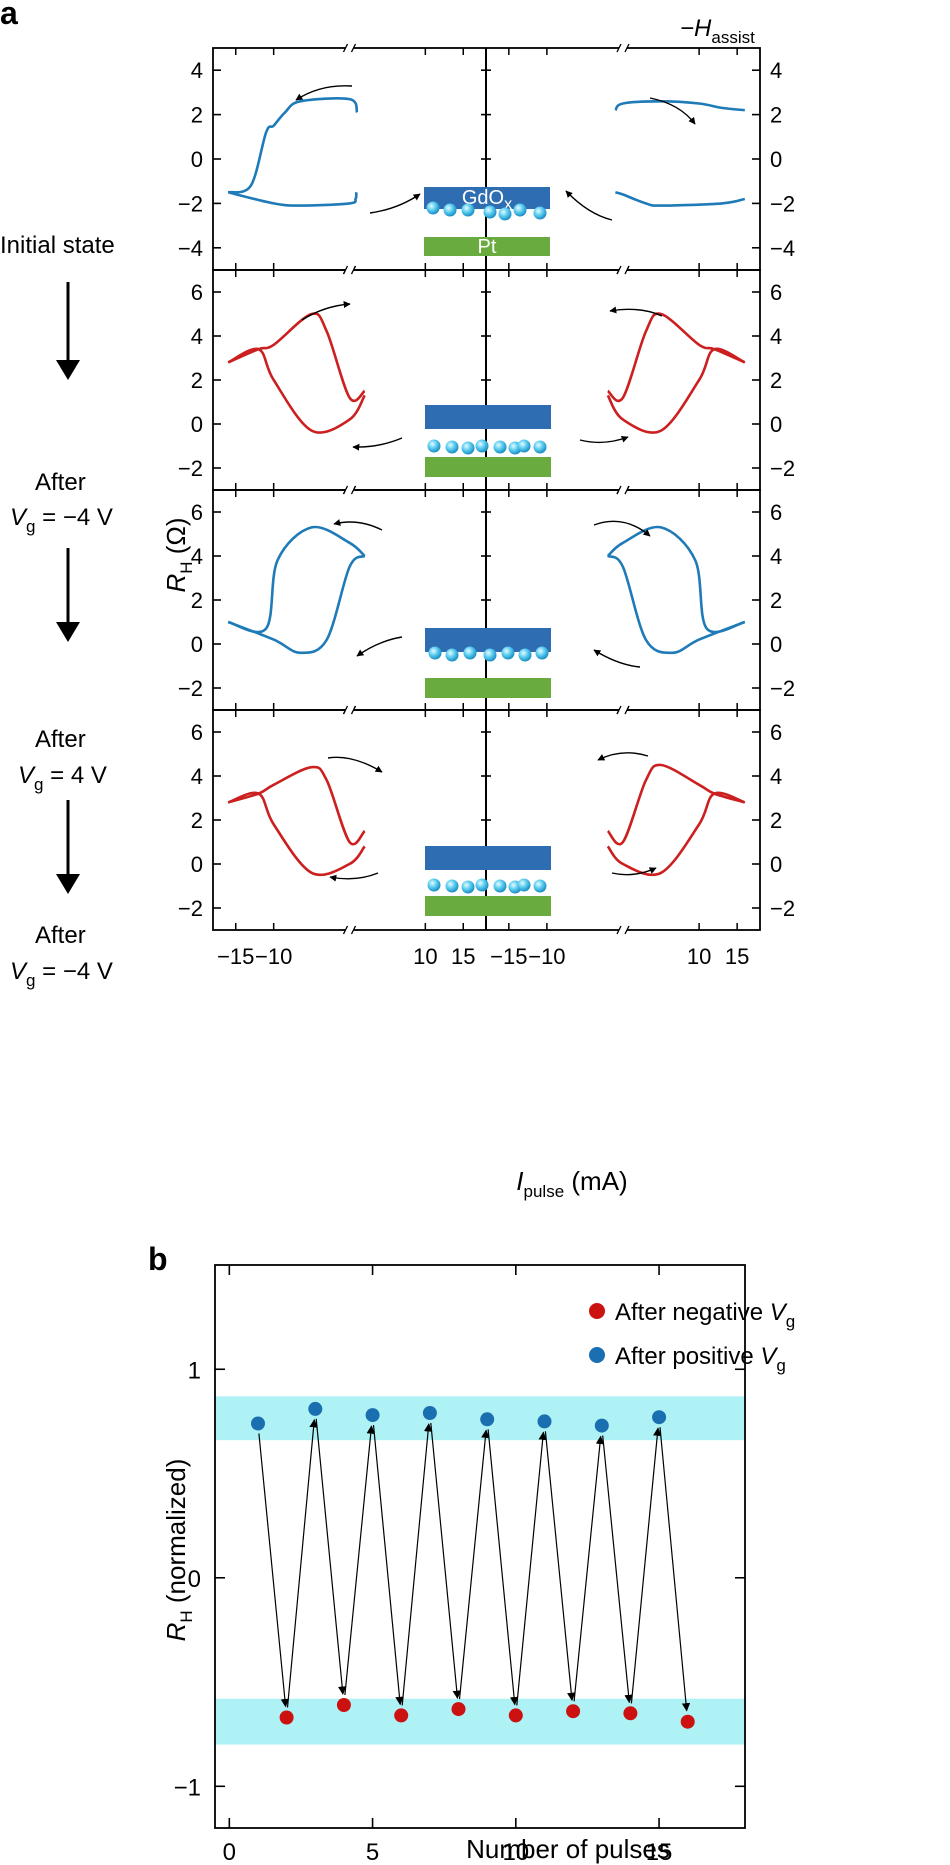 Image resolution: width=950 pixels, height=1865 pixels. I want to click on panel-a-x-label: Ipulse (mA), so click(571, 1183).